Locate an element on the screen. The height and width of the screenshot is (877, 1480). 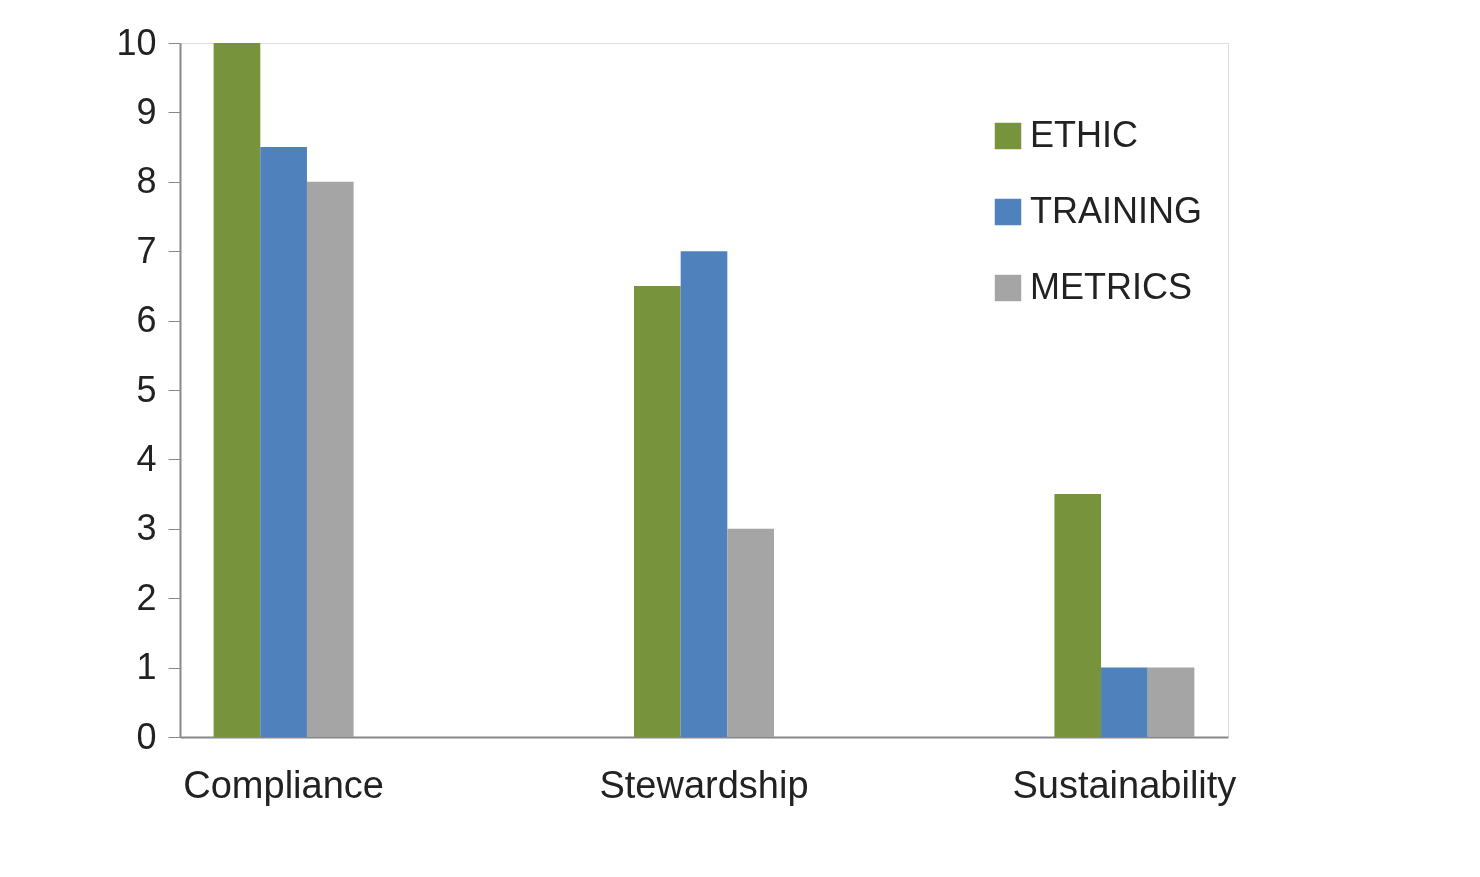
legend-label: METRICS is located at coordinates (1111, 286).